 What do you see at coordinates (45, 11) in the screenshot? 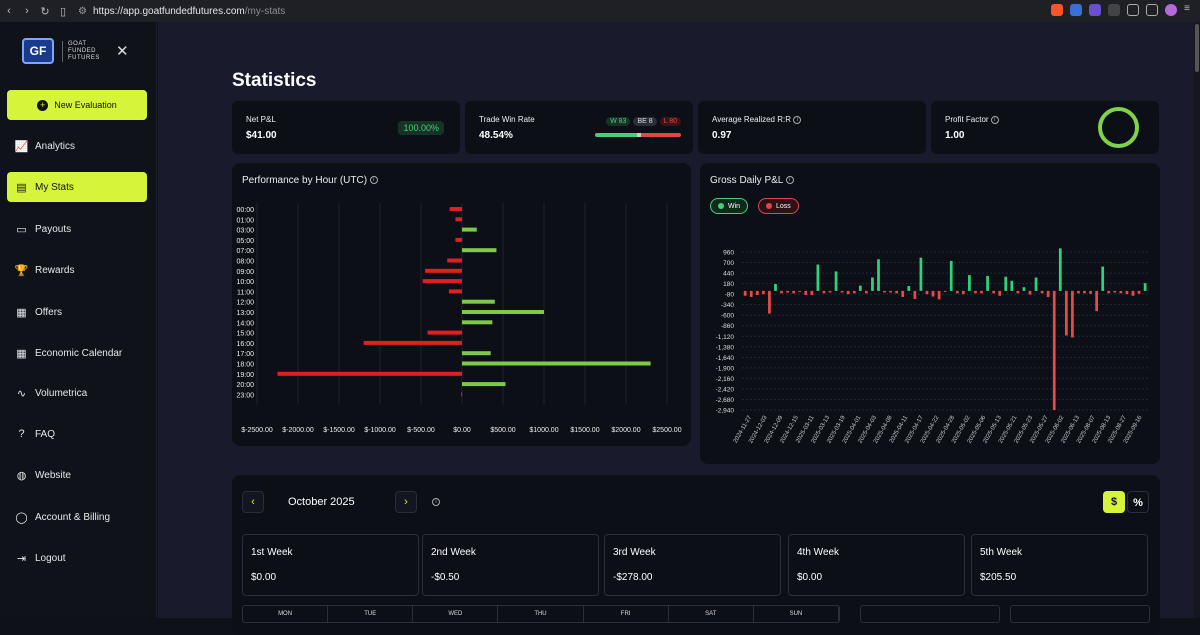
I see `reload-icon: ↻` at bounding box center [45, 11].